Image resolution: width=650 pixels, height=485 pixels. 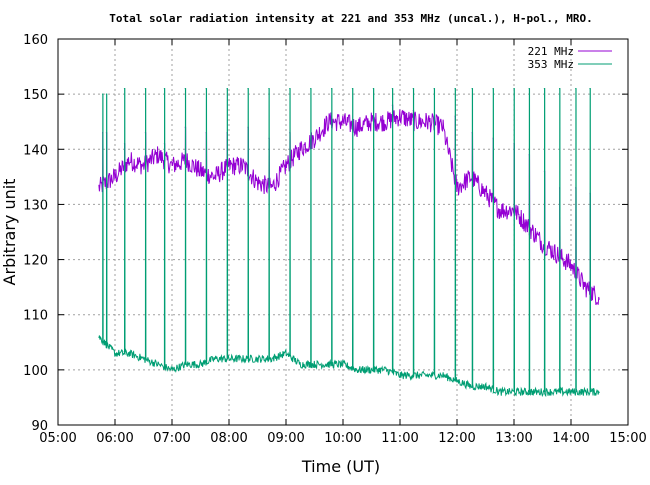 What do you see at coordinates (285, 438) in the screenshot?
I see `x-tick-label-09-00: 09:00` at bounding box center [285, 438].